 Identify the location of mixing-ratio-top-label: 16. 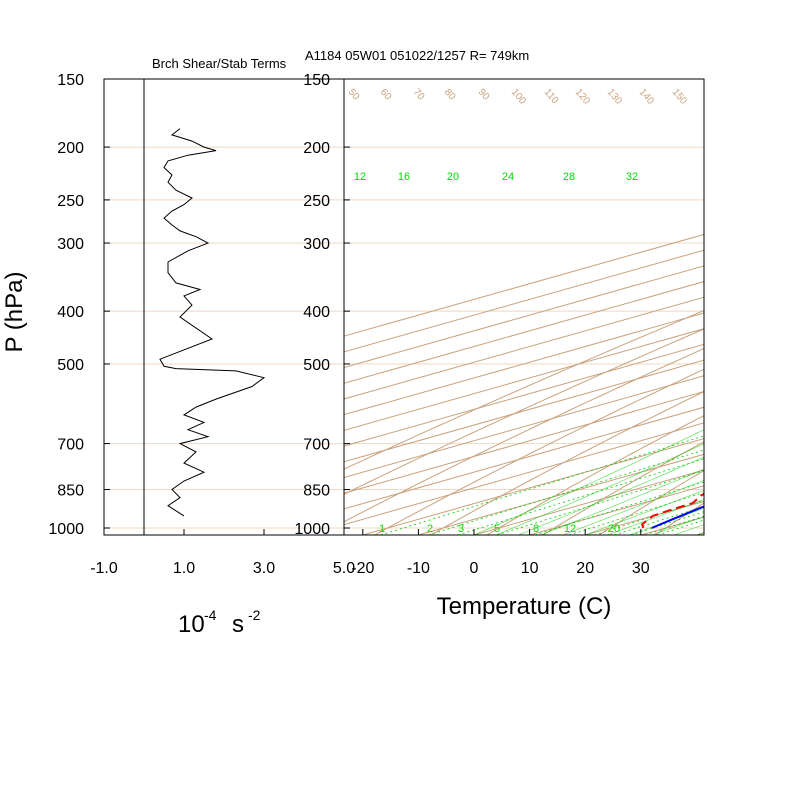
(404, 177).